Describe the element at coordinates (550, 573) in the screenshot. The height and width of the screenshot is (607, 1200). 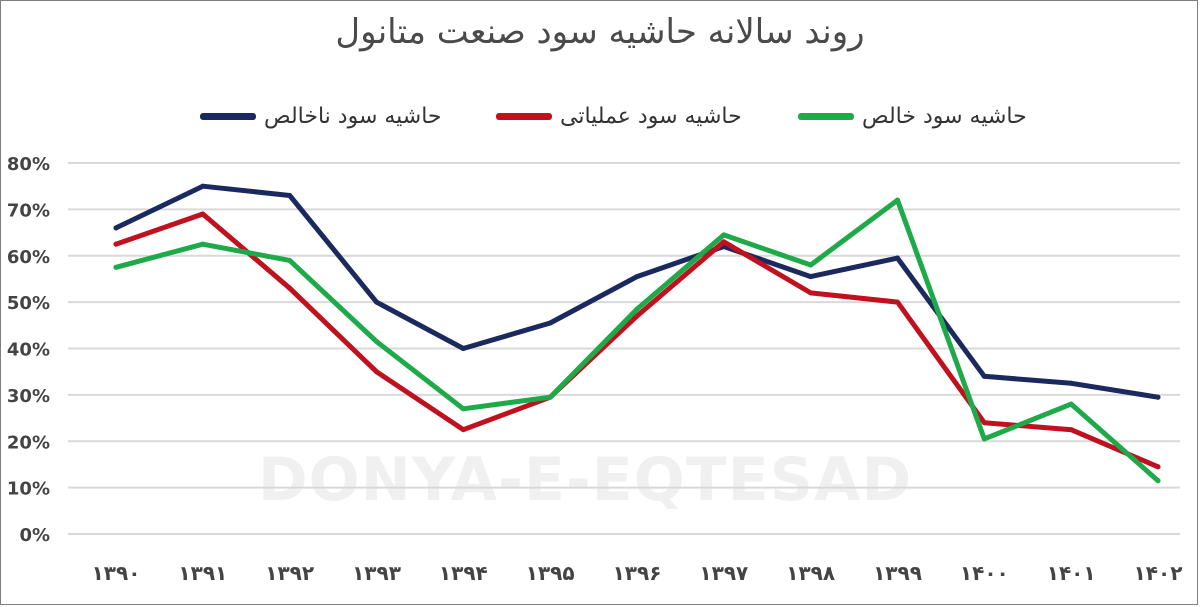
I see `x-tick-label-5: ۱۳۹۵` at that location.